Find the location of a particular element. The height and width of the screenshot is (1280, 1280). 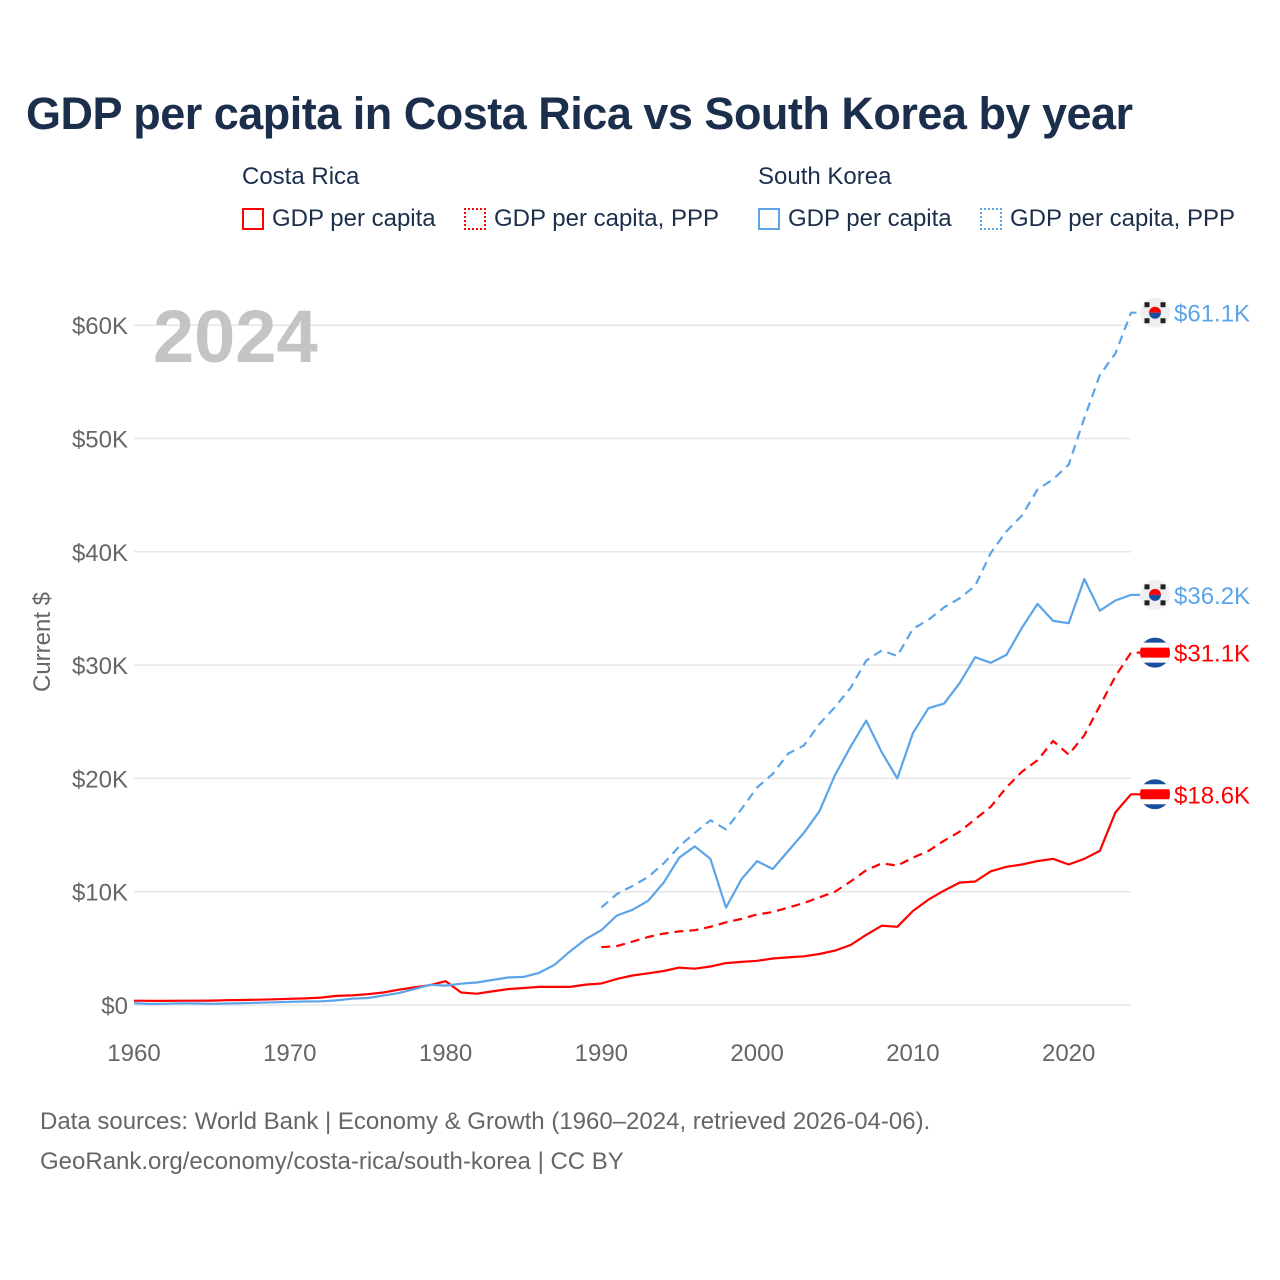

x-tick-label: 1980 is located at coordinates (445, 1053).